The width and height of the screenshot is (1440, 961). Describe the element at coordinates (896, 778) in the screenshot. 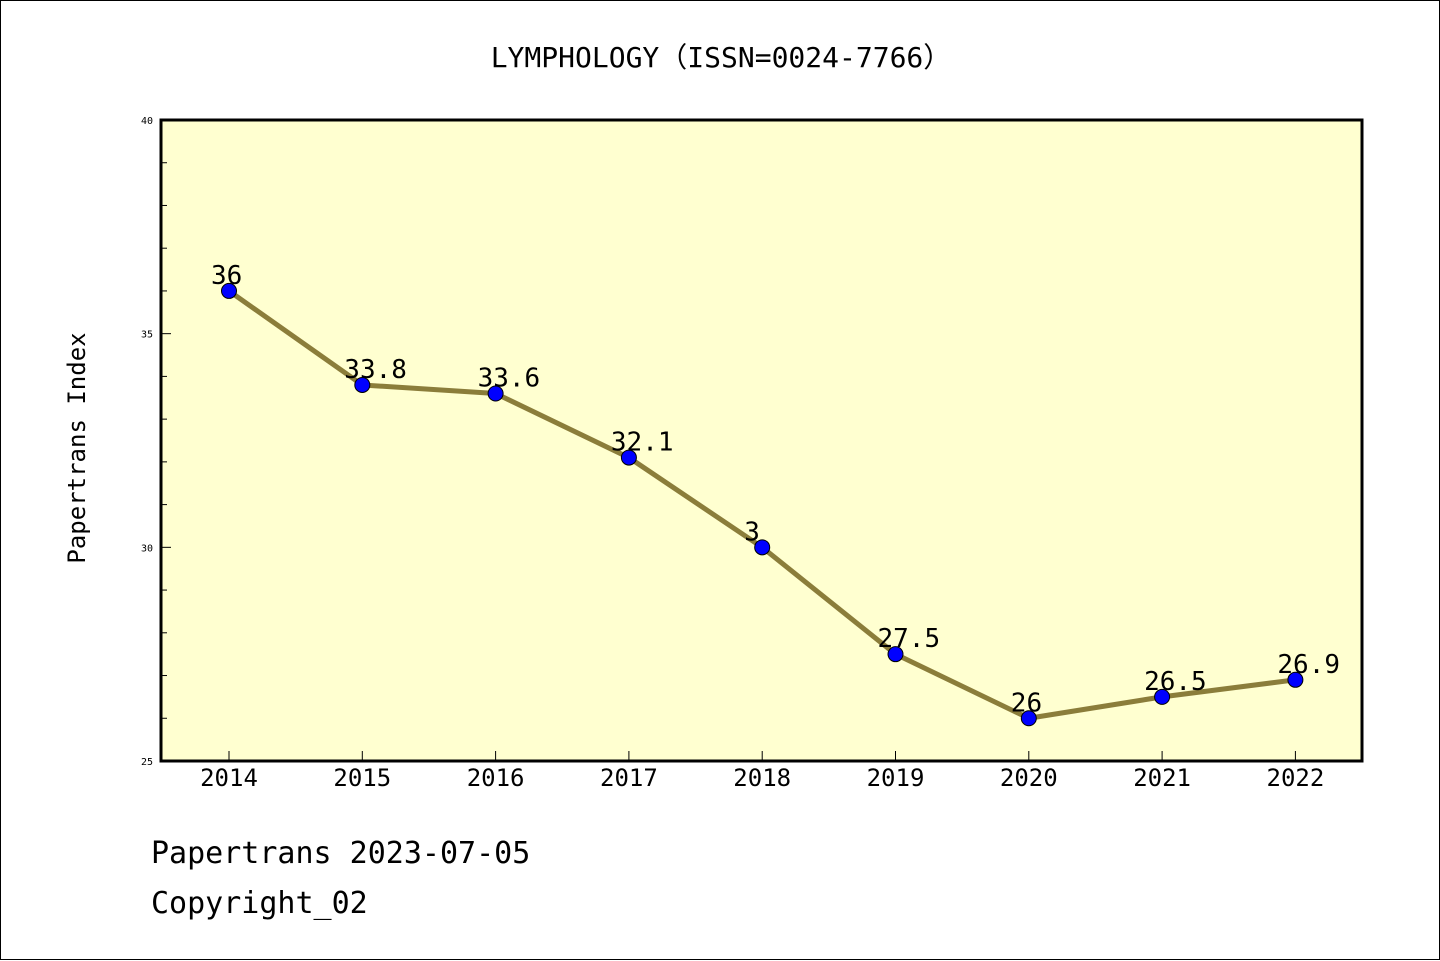

I see `x-tick-label: 2019` at that location.